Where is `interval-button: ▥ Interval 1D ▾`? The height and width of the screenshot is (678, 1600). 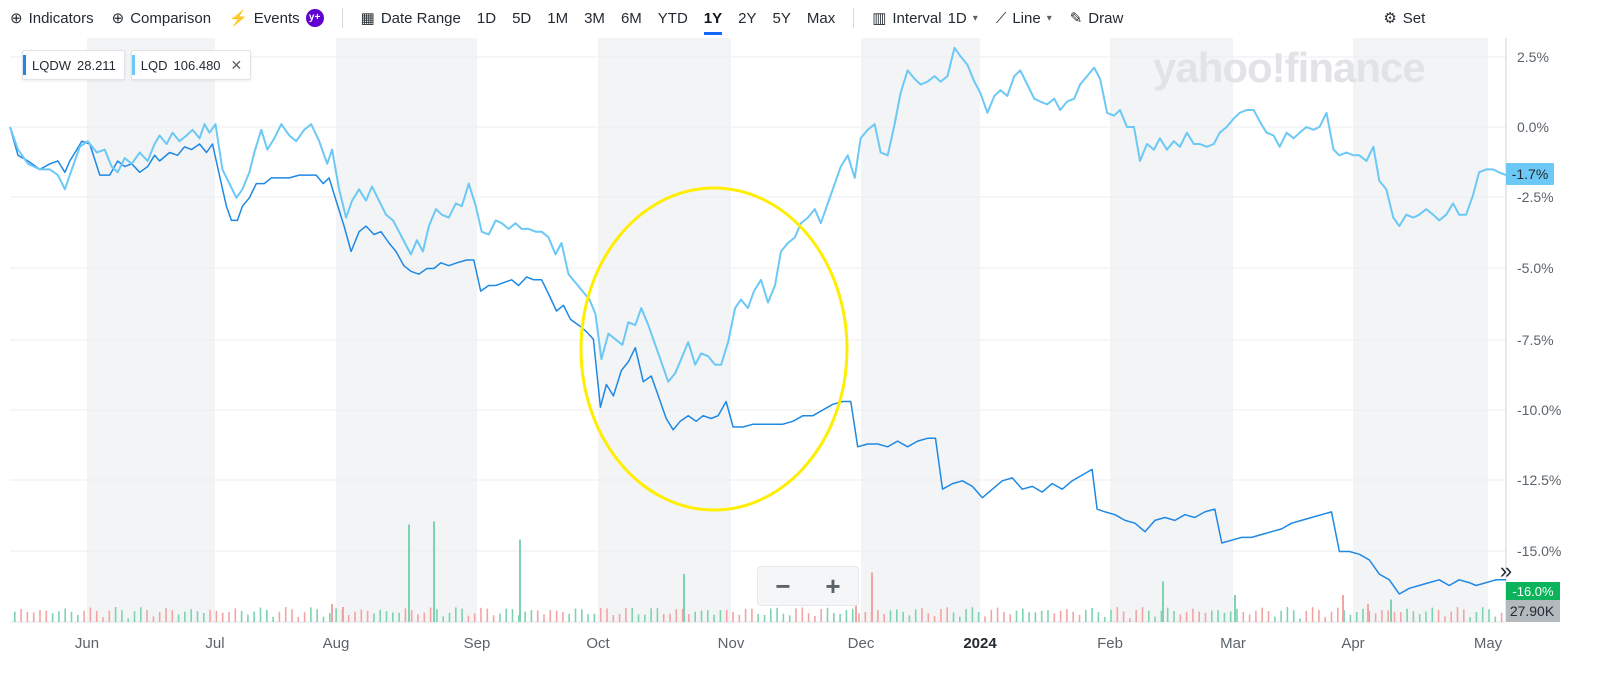
interval-button: ▥ Interval 1D ▾ is located at coordinates (925, 18).